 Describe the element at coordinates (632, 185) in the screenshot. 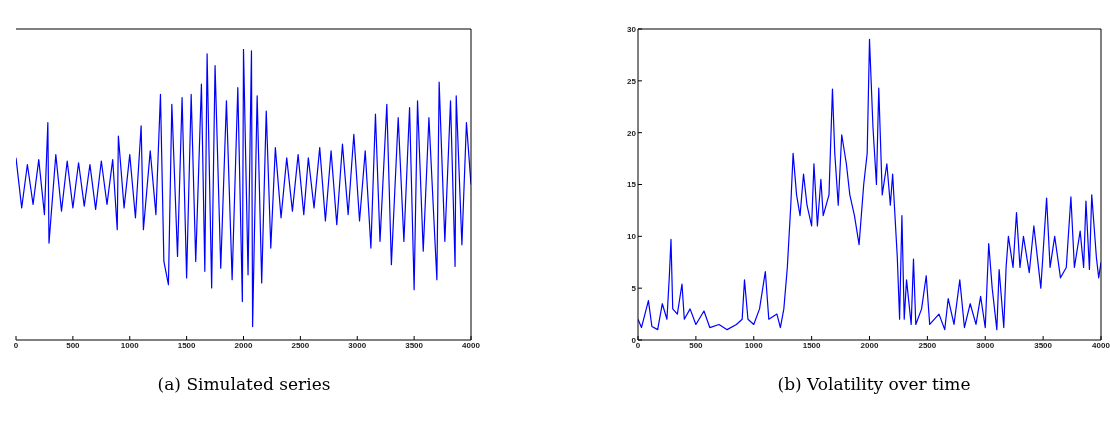

I see `y-tick-label: 15` at that location.